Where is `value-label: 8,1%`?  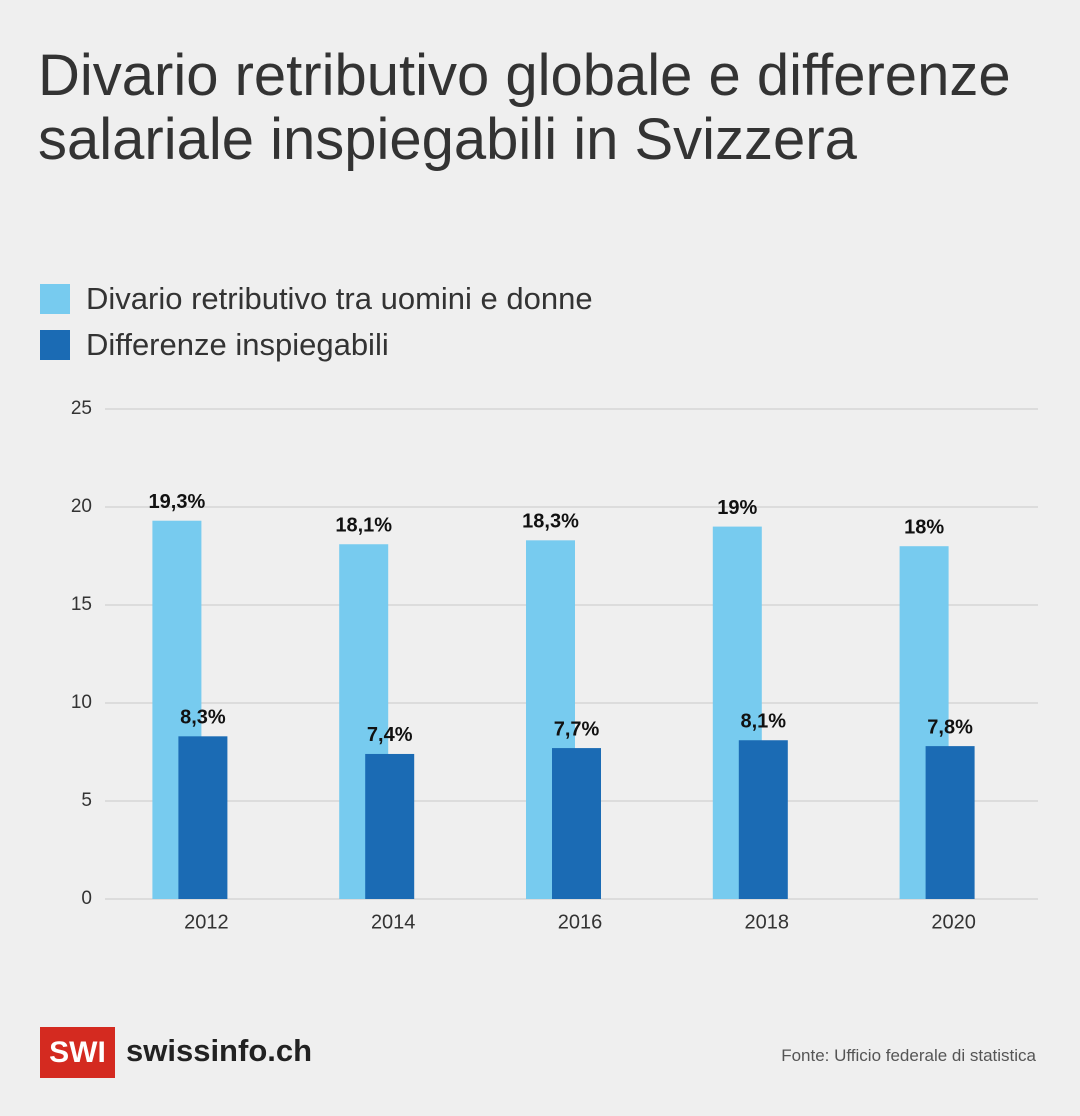 value-label: 8,1% is located at coordinates (764, 722).